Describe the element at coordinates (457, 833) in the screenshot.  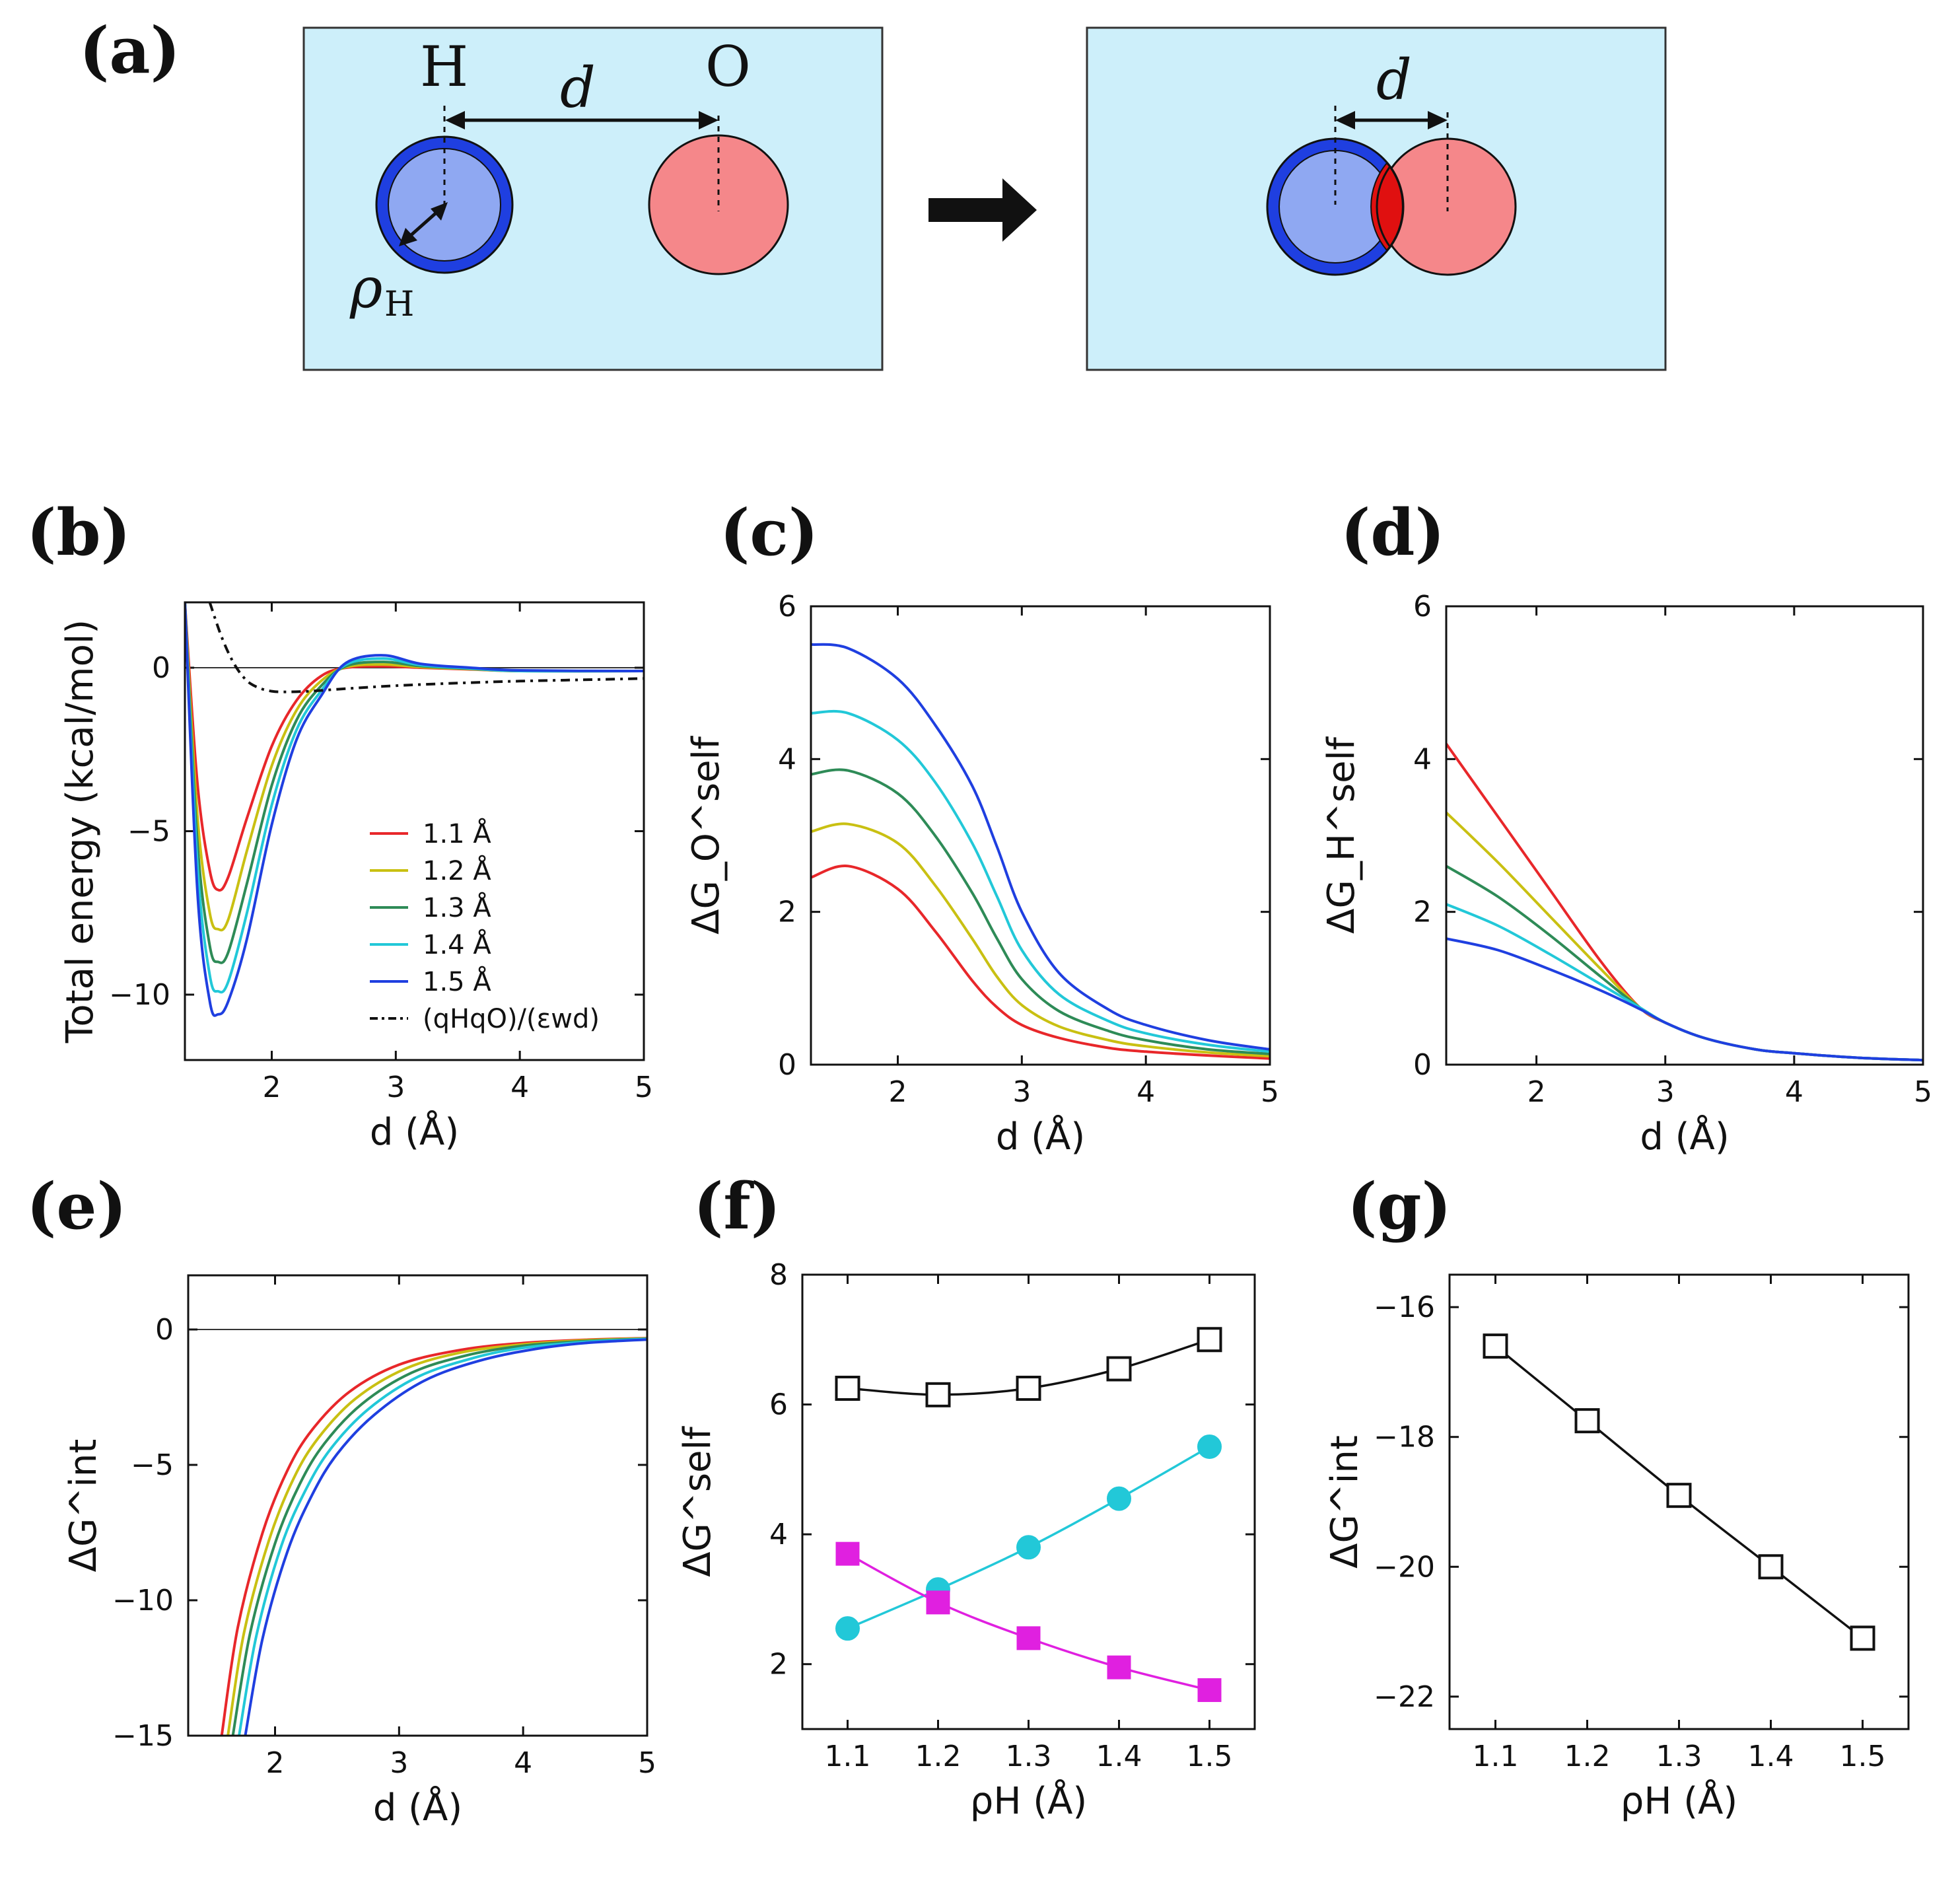
I see `legend-label: 1.1 Å` at that location.